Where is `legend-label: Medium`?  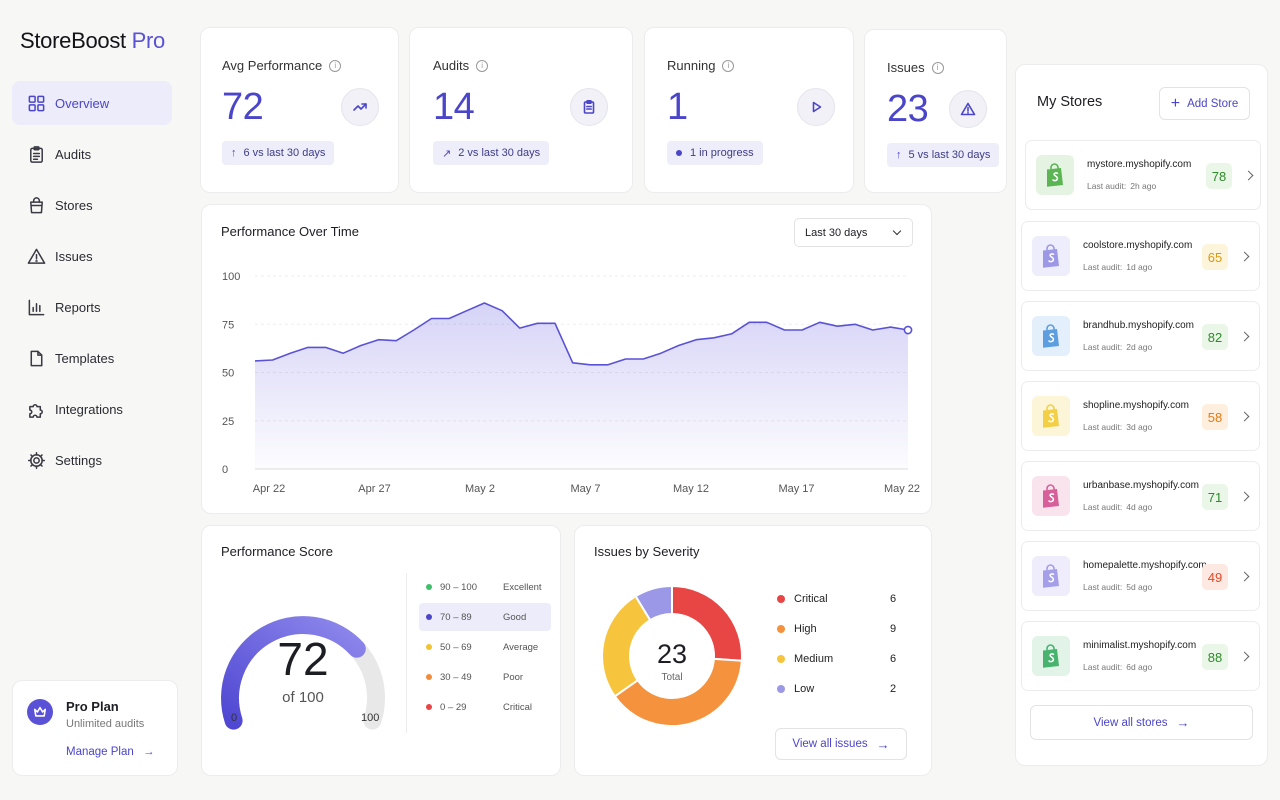
legend-label: Medium is located at coordinates (814, 659).